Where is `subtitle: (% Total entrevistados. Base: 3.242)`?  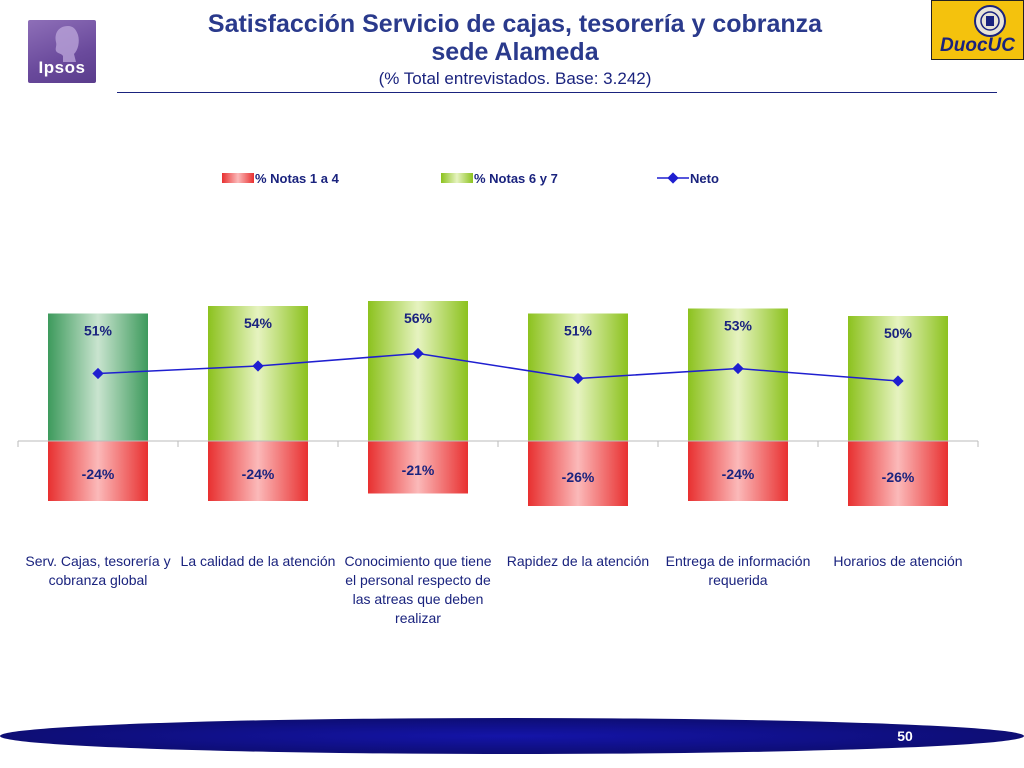 subtitle: (% Total entrevistados. Base: 3.242) is located at coordinates (515, 78).